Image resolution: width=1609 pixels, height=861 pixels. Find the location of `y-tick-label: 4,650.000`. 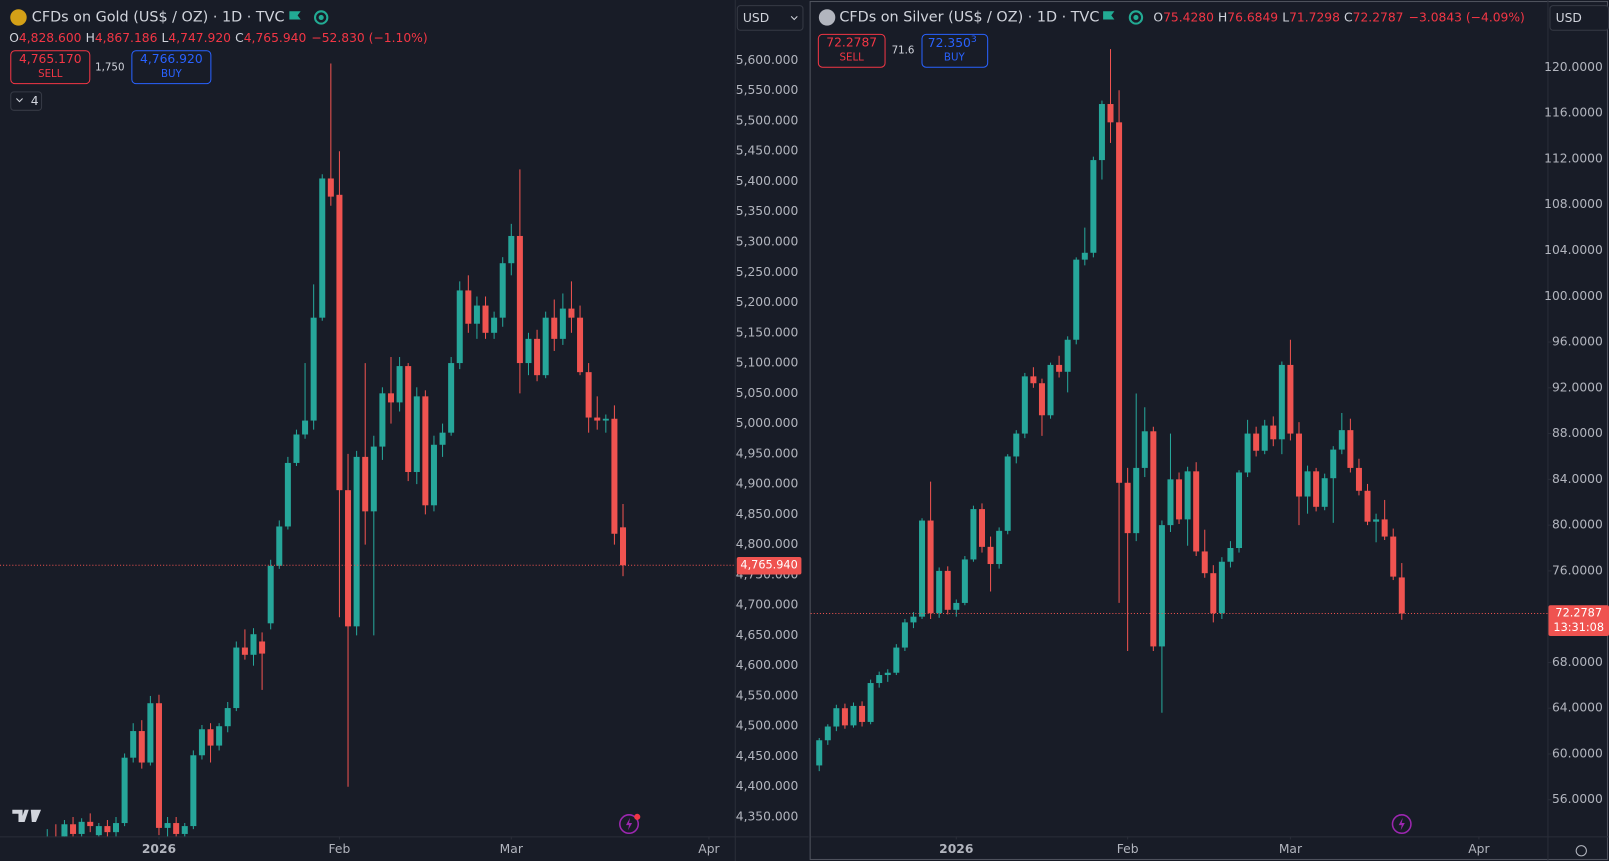

y-tick-label: 4,650.000 is located at coordinates (767, 635).